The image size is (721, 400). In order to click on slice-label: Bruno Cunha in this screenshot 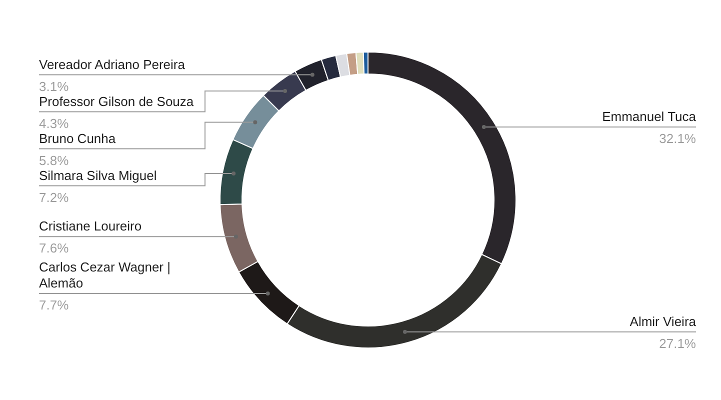, I will do `click(77, 138)`.